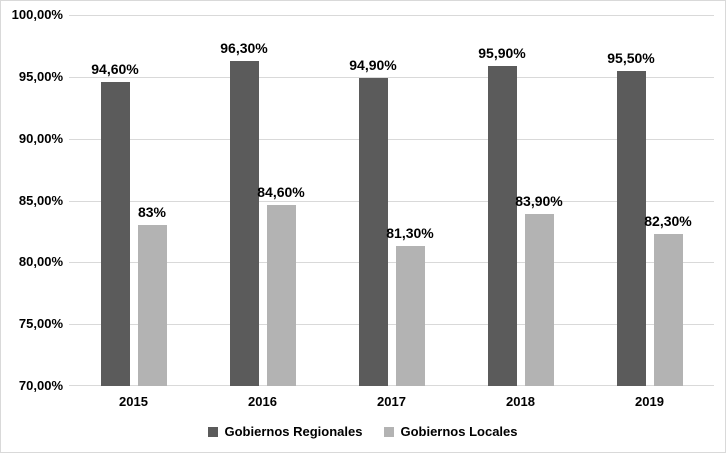  I want to click on y-tick-label: 95,00%, so click(40, 76).